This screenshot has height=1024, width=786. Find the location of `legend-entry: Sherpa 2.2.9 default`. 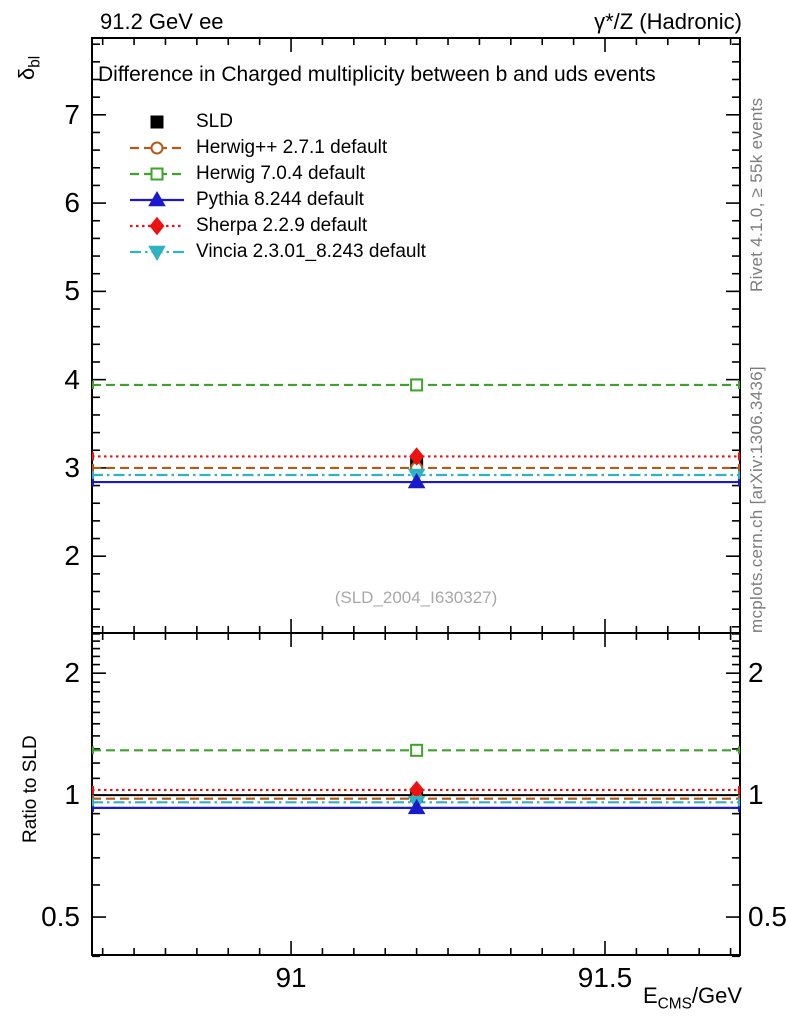

legend-entry: Sherpa 2.2.9 default is located at coordinates (277, 226).